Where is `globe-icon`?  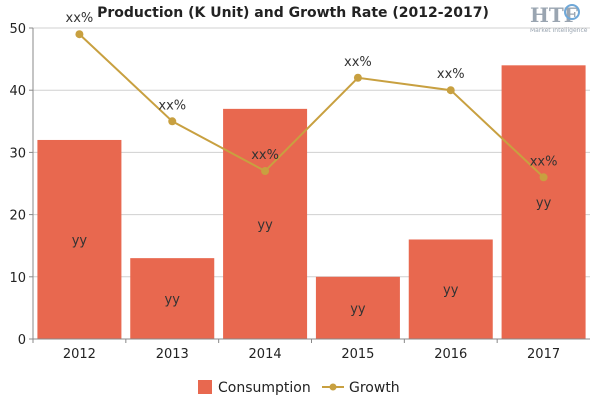
globe-icon is located at coordinates (572, 12).